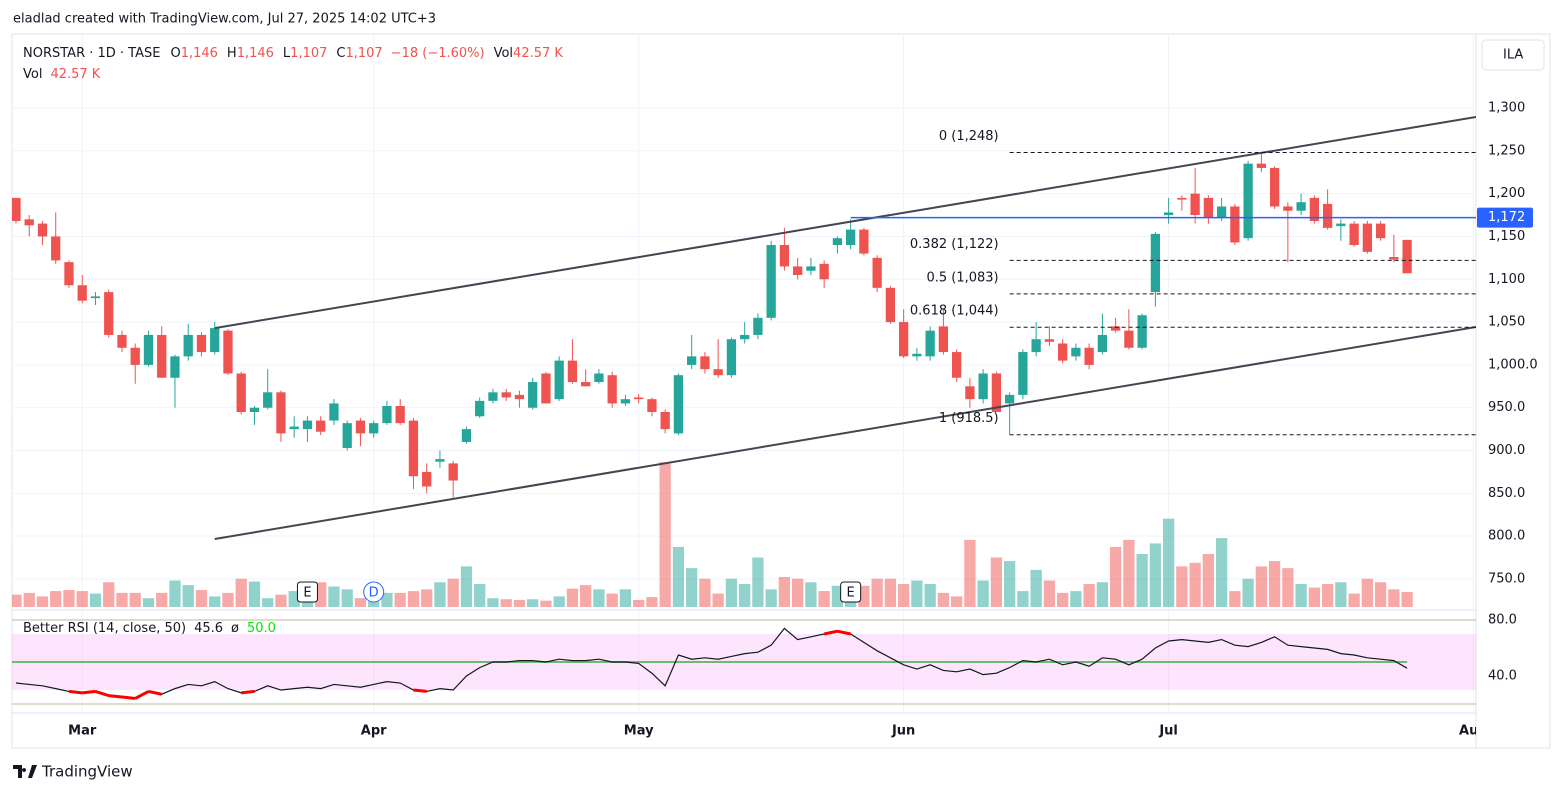  I want to click on y-tick-label: 1,050, so click(1506, 322).